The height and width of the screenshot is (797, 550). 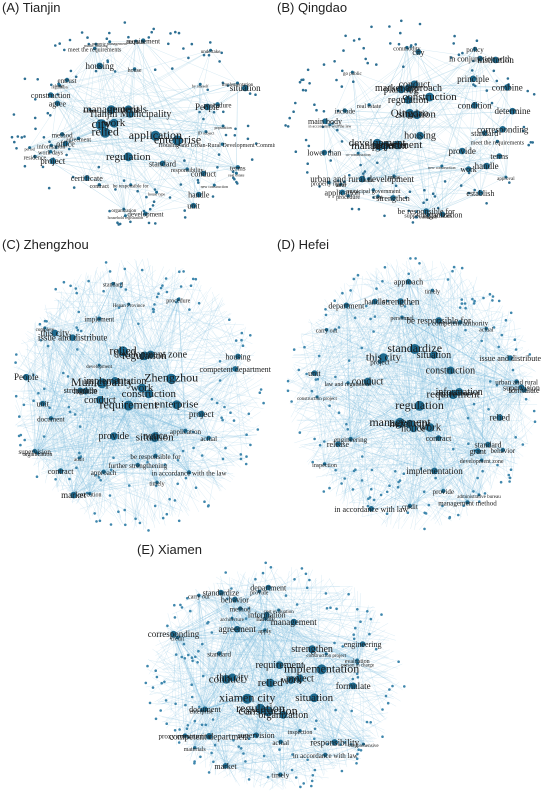 What do you see at coordinates (155, 438) in the screenshot?
I see `word-label: situation` at bounding box center [155, 438].